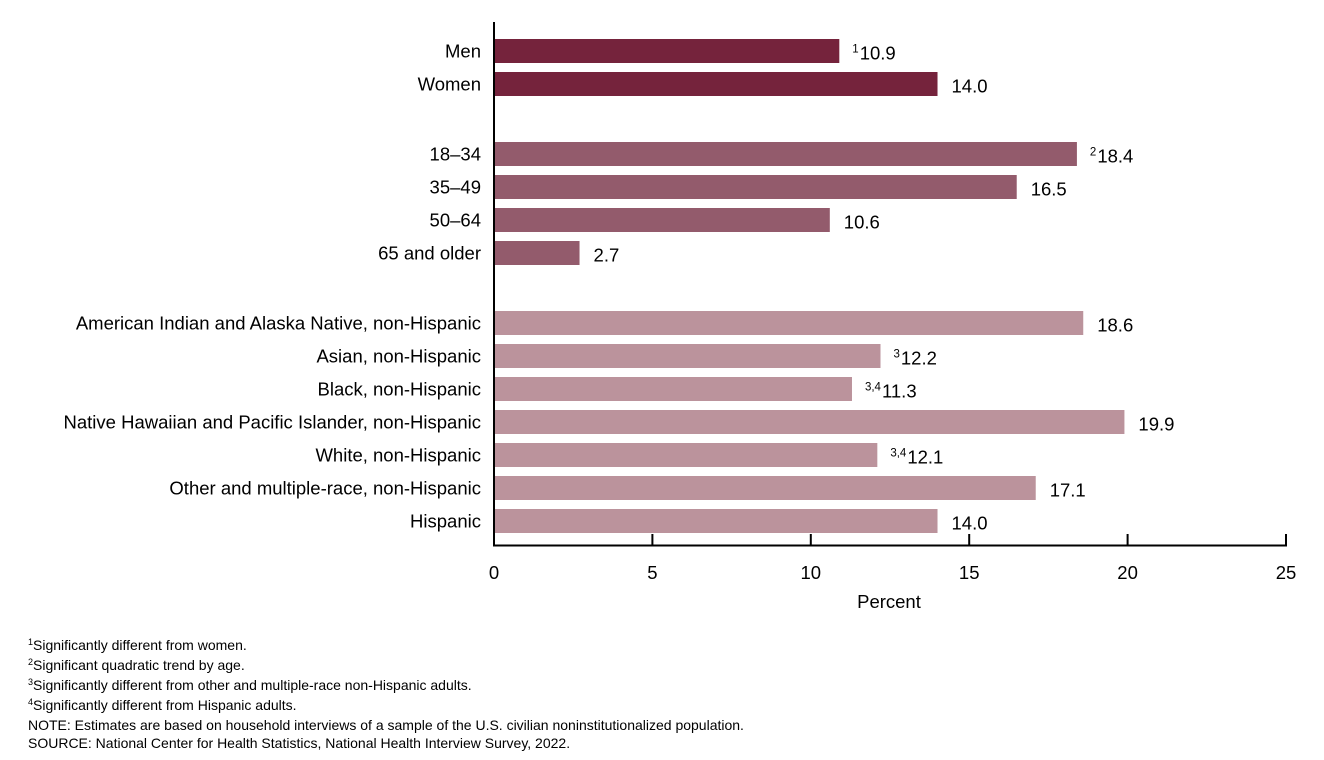 Image resolution: width=1324 pixels, height=760 pixels. What do you see at coordinates (429, 253) in the screenshot?
I see `category-label: 65 and older` at bounding box center [429, 253].